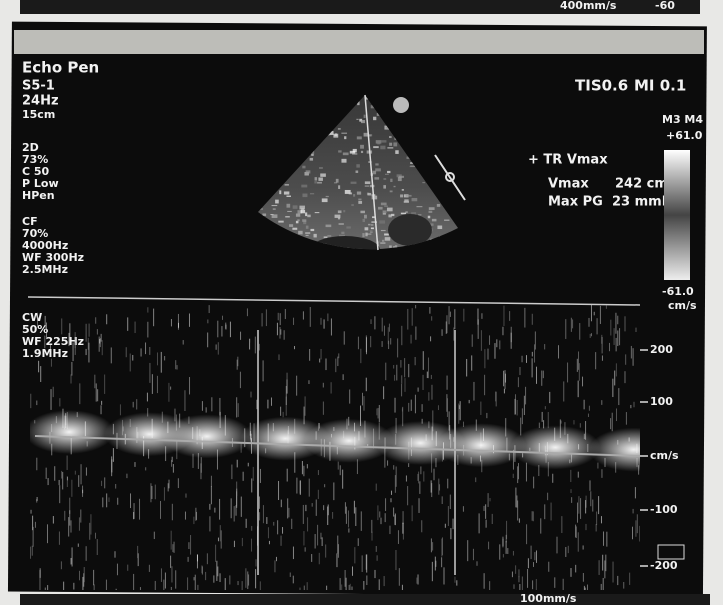  Describe the element at coordinates (665, 6) in the screenshot. I see `top-scale: -60` at that location.